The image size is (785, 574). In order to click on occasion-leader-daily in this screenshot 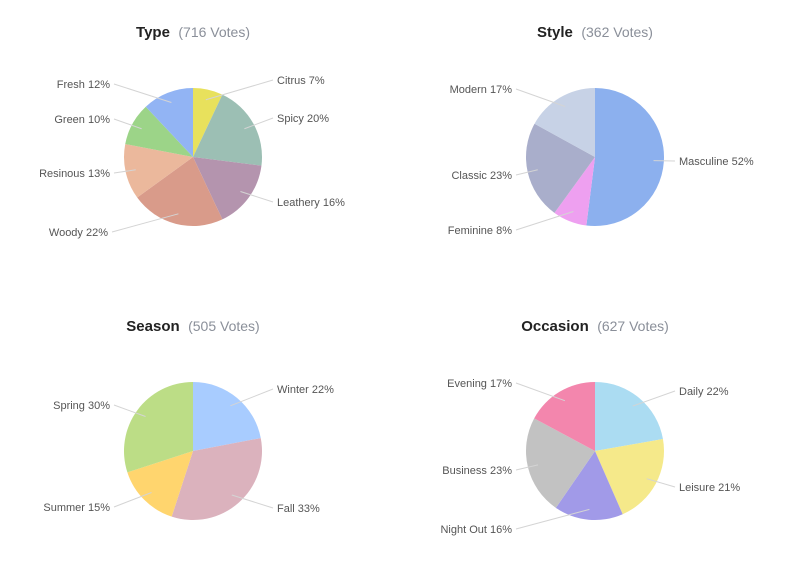, I will do `click(654, 398)`.